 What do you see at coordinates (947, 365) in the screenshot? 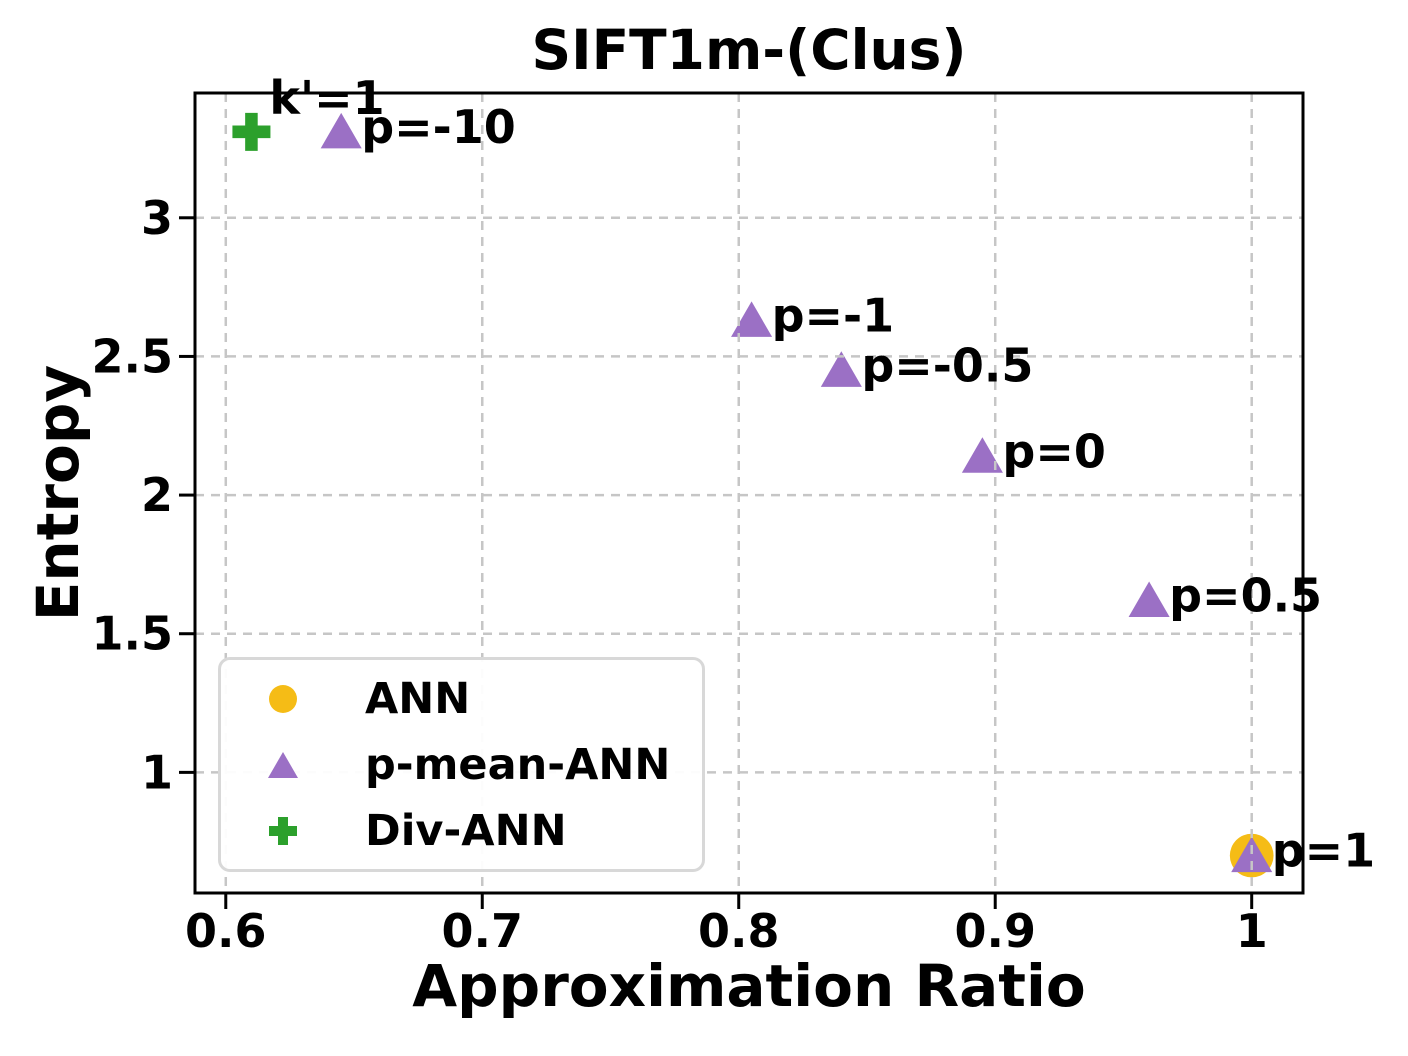
I see `data-point-label: p=-0.5` at bounding box center [947, 365].